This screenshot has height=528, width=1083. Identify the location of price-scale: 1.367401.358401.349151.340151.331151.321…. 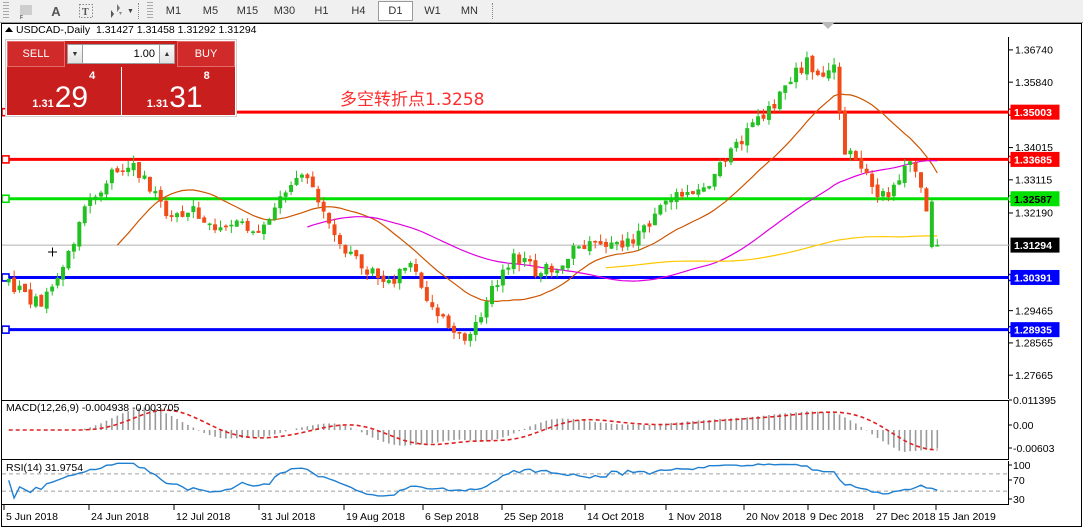
(1045, 271).